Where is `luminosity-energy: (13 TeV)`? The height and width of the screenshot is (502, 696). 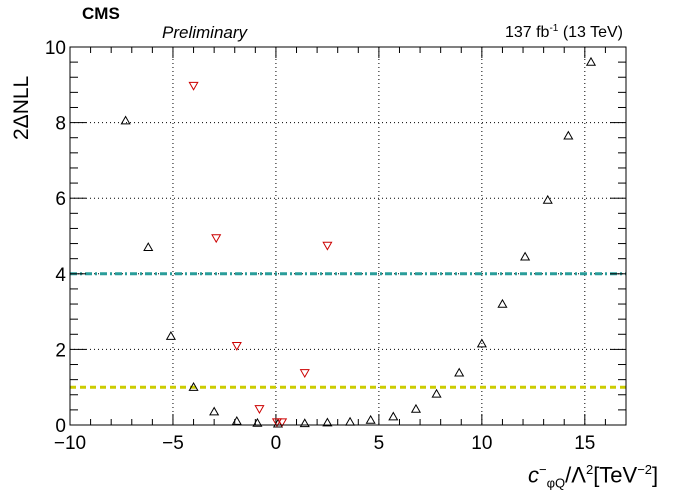 luminosity-energy: (13 TeV) is located at coordinates (592, 32).